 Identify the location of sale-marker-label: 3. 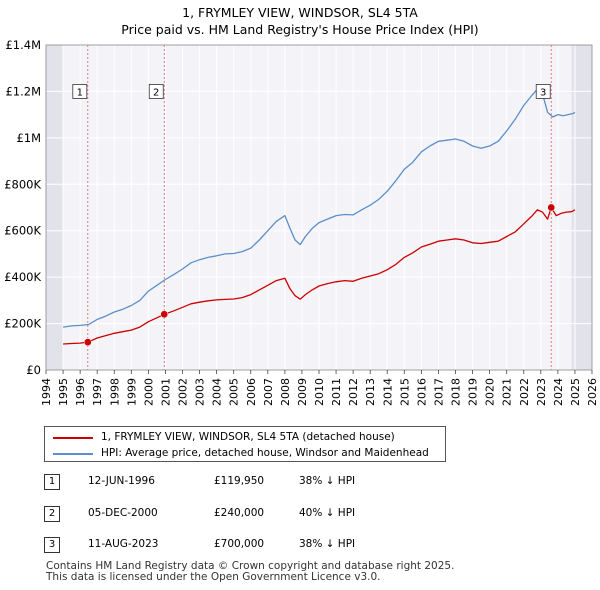
(543, 92).